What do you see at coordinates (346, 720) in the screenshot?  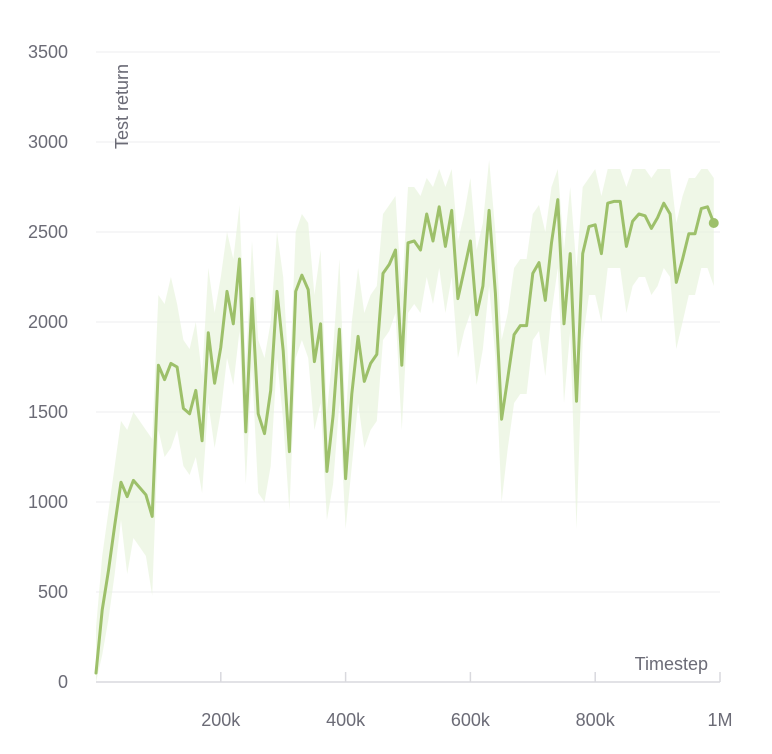 I see `x-tick-label: 400k` at bounding box center [346, 720].